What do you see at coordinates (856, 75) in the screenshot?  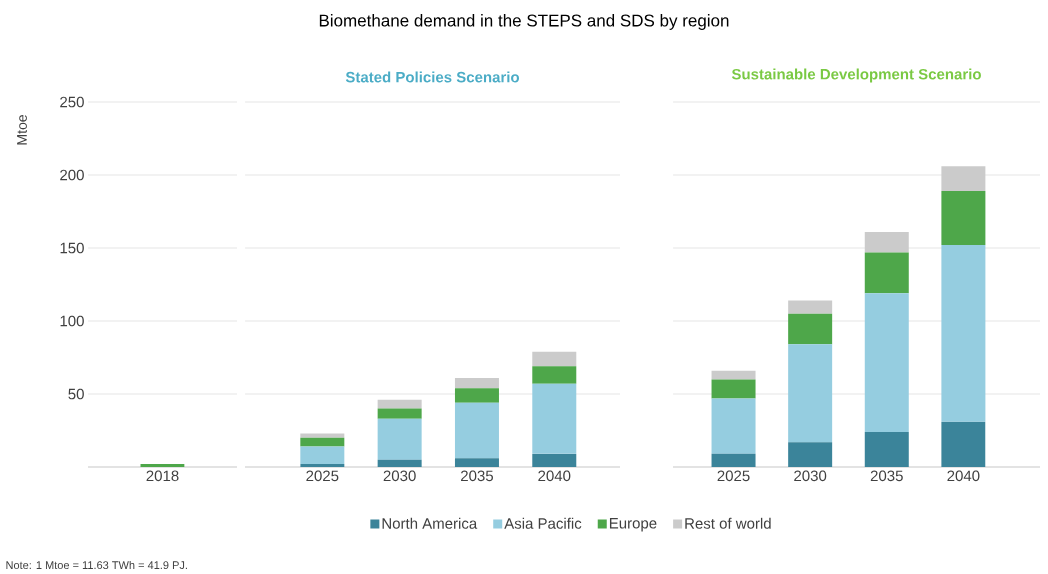 I see `chart-title: Sustainable Development Scenario` at bounding box center [856, 75].